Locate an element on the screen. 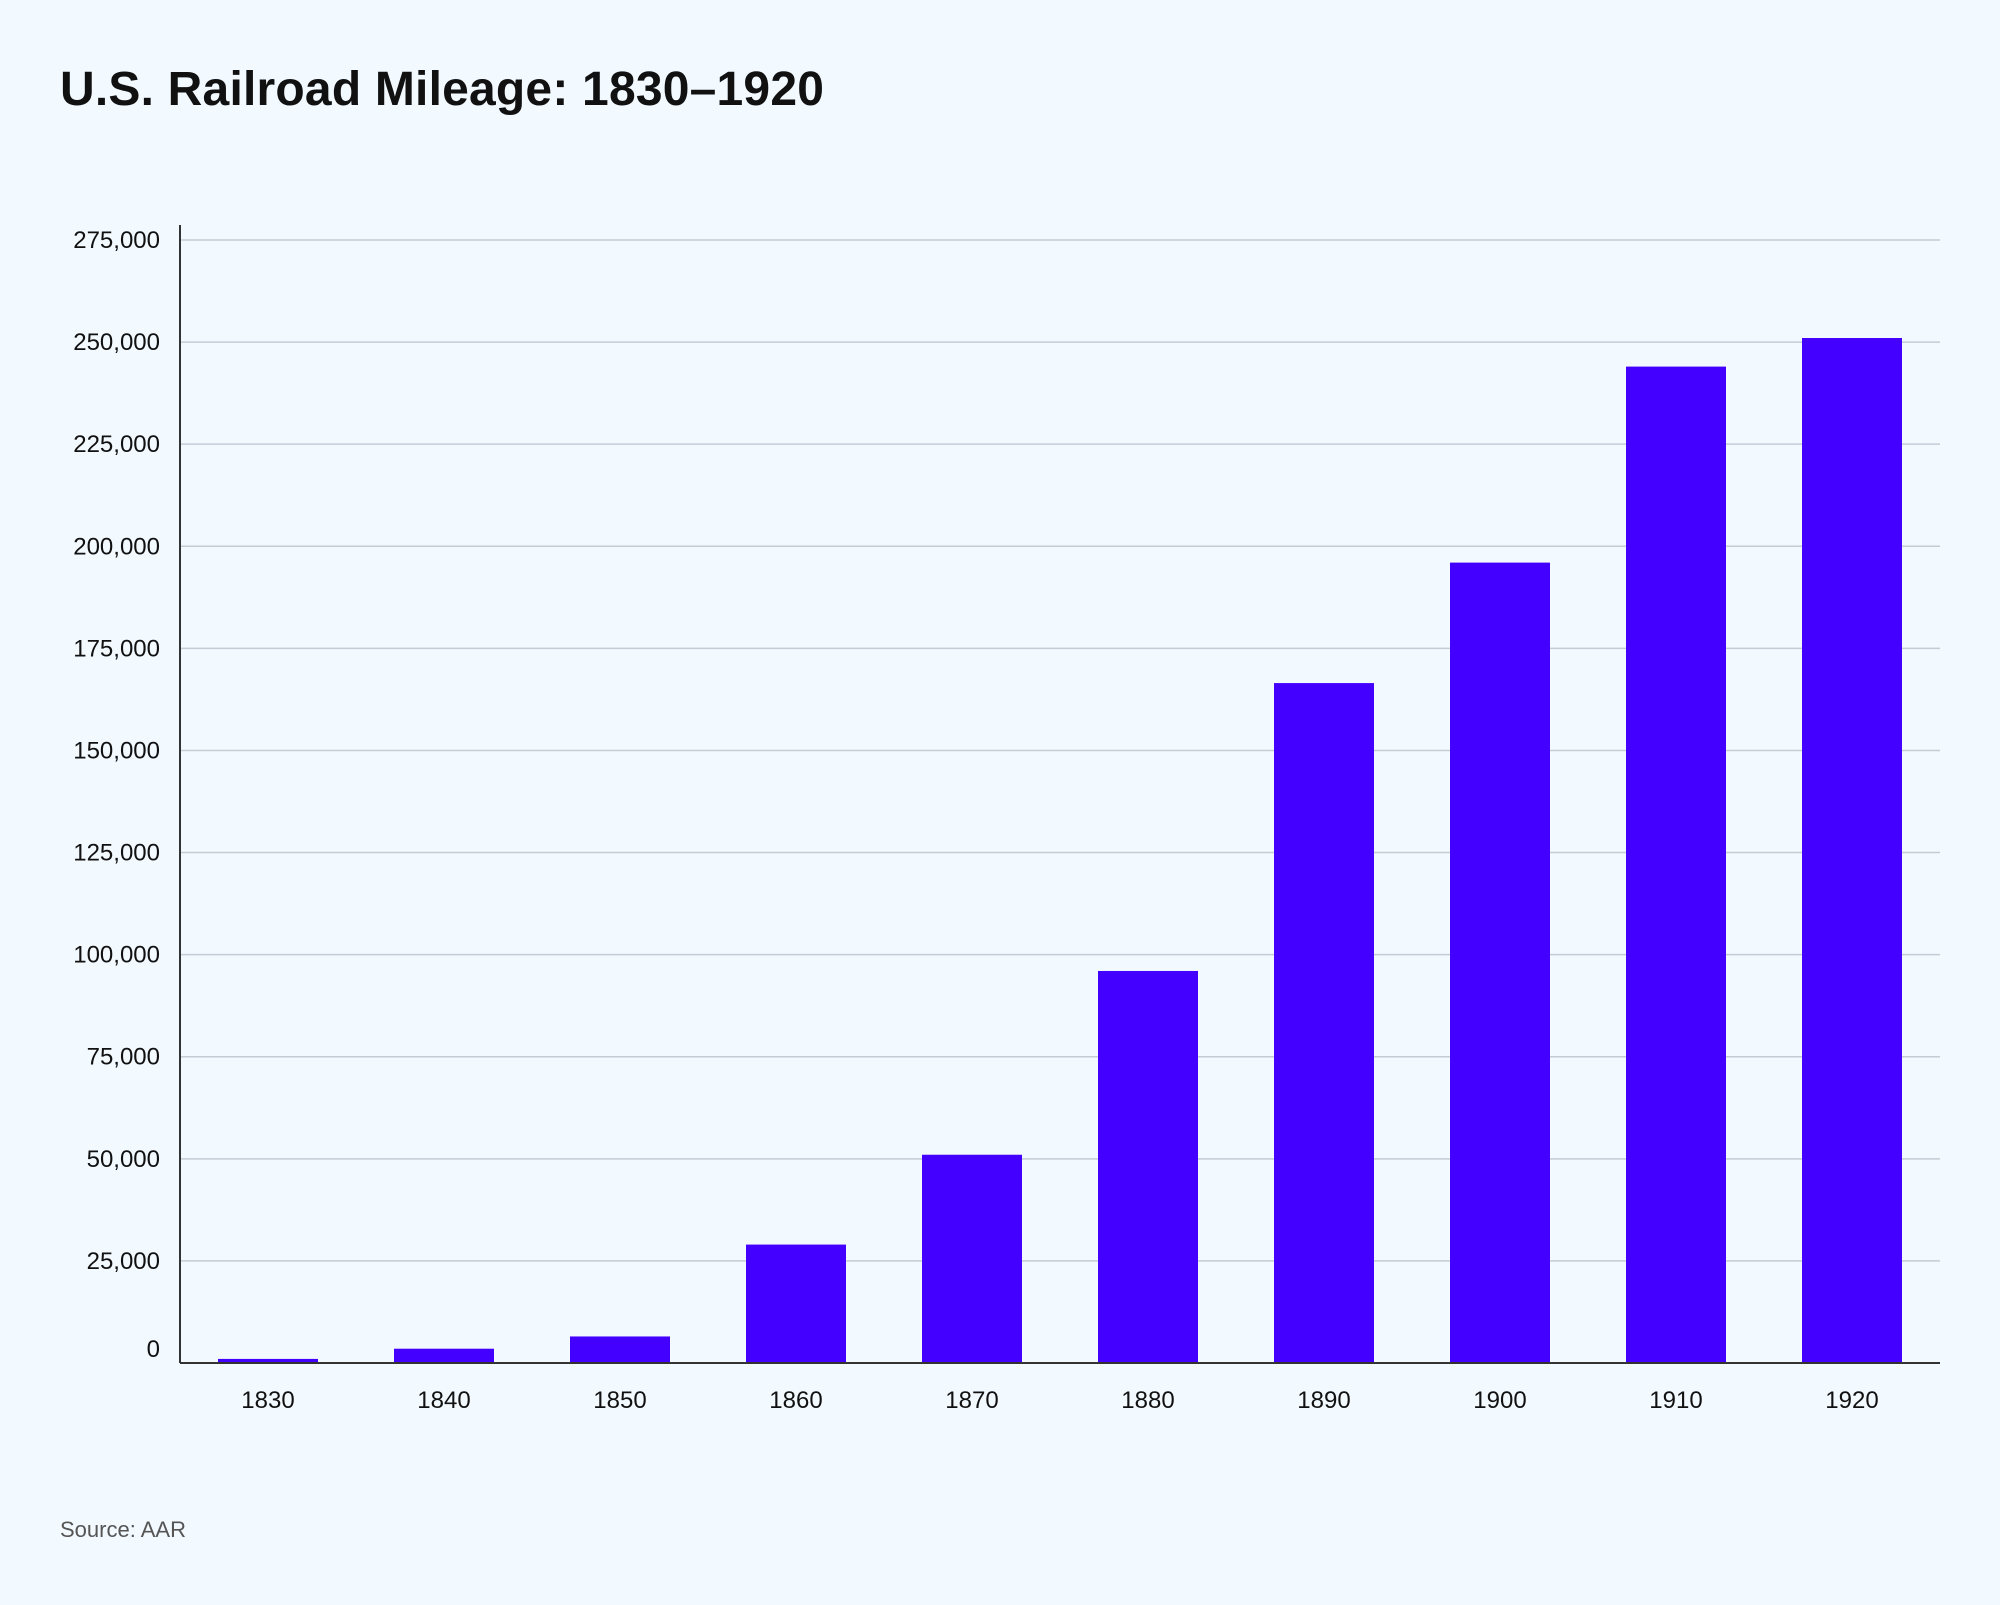 This screenshot has height=1605, width=2000. x-tick-label: 1890 is located at coordinates (1323, 1400).